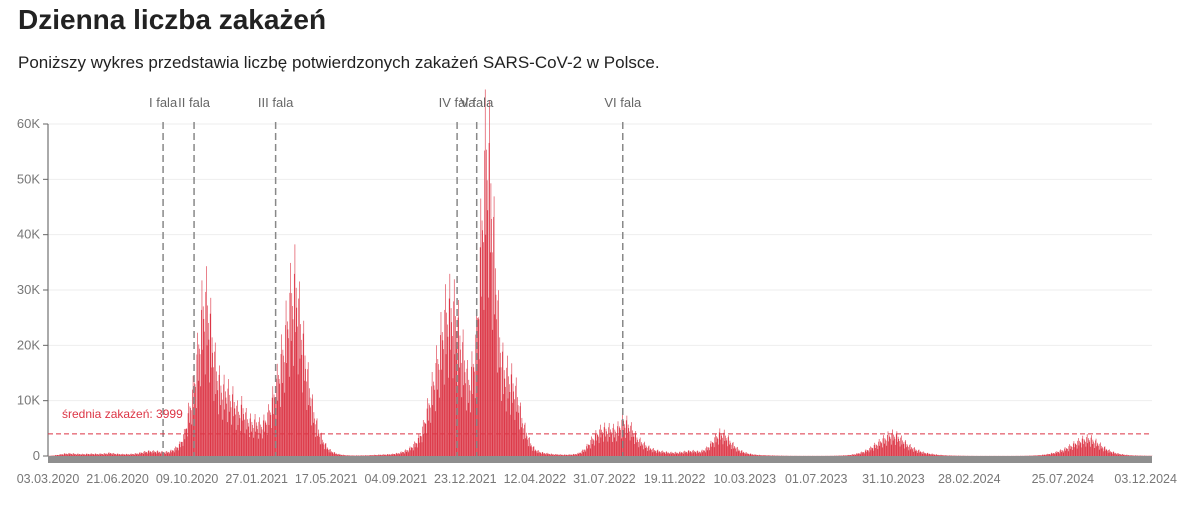 Image resolution: width=1200 pixels, height=505 pixels. I want to click on wave-label: IV fala, so click(458, 102).